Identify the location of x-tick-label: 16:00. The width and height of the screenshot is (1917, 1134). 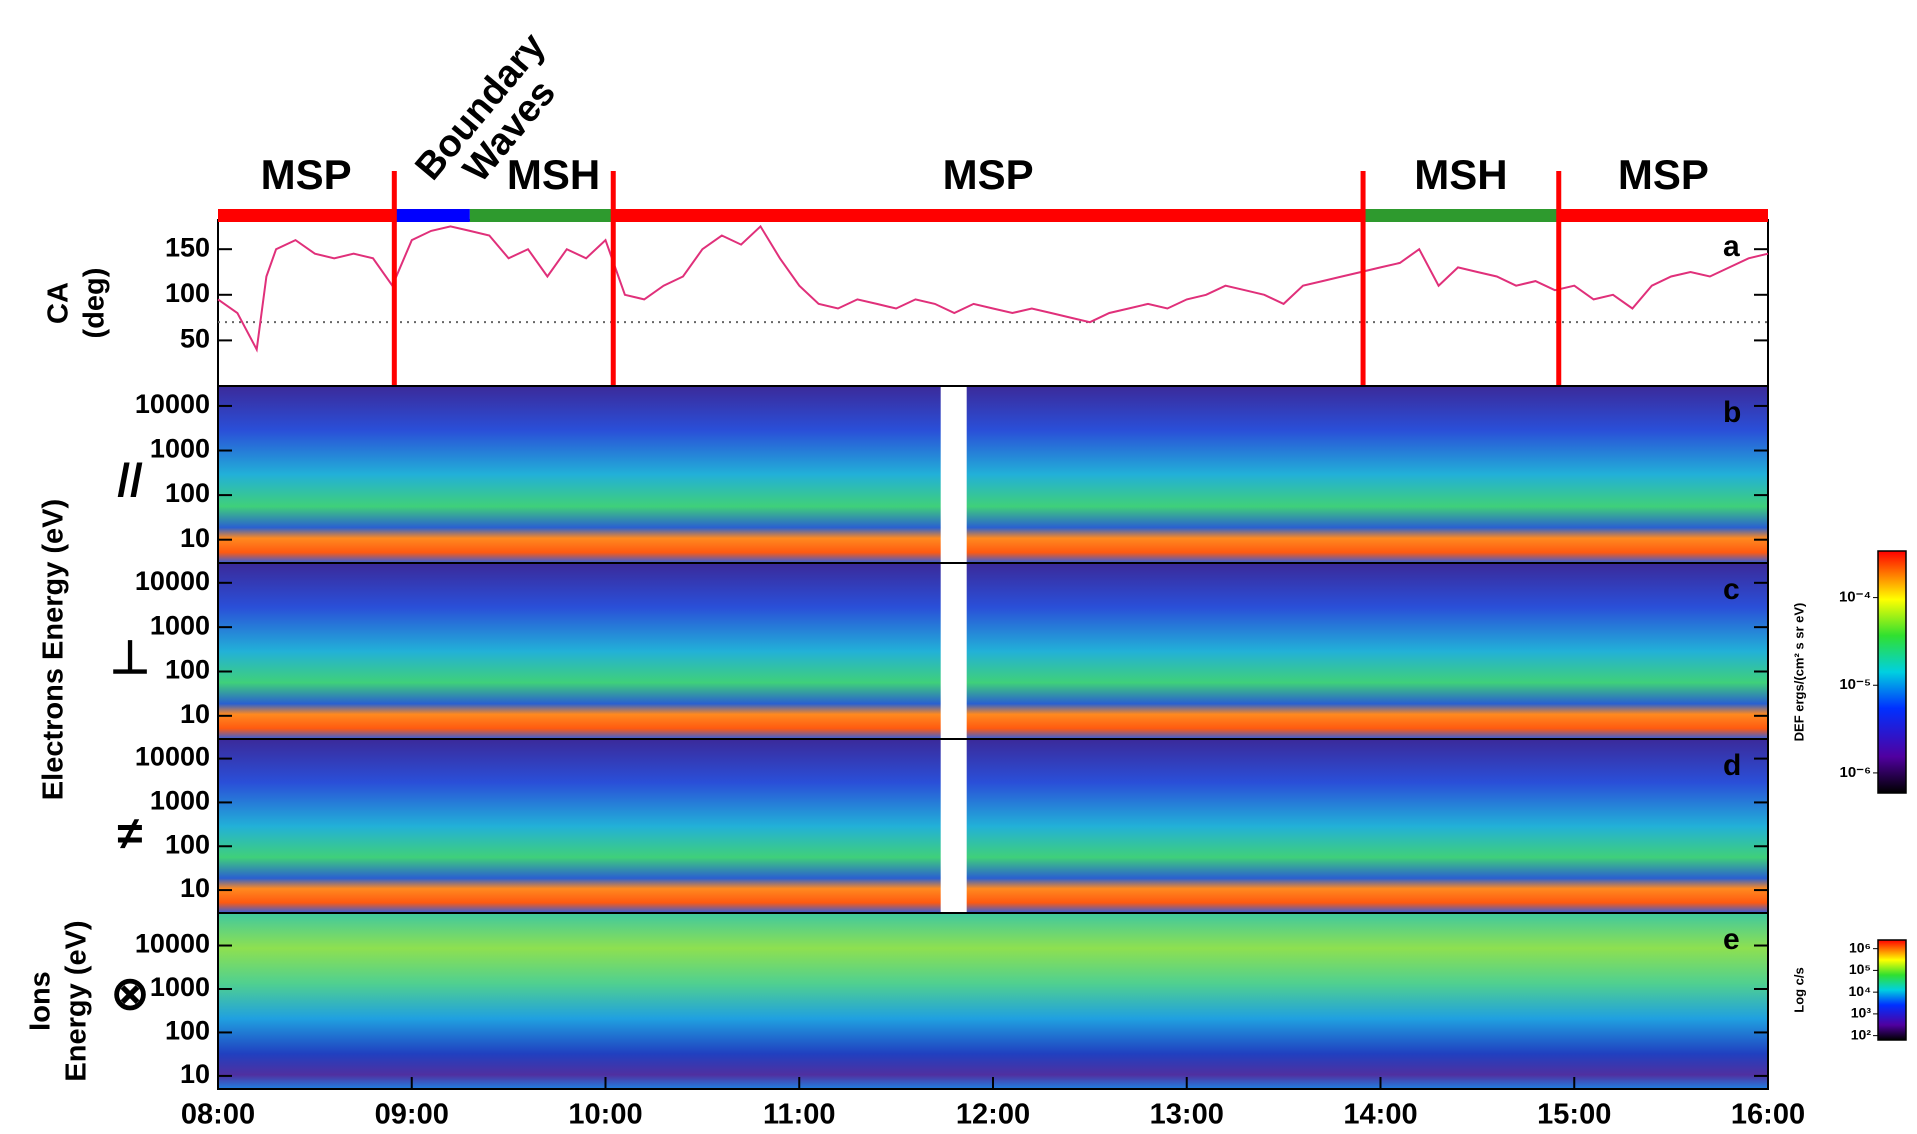
(1768, 1115).